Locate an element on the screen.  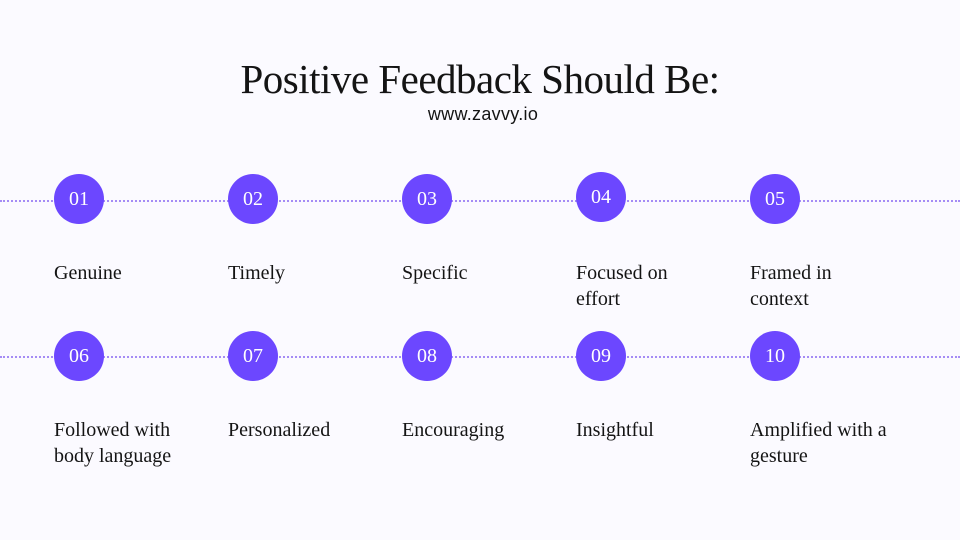
step-badge-01: 01 is located at coordinates (79, 199).